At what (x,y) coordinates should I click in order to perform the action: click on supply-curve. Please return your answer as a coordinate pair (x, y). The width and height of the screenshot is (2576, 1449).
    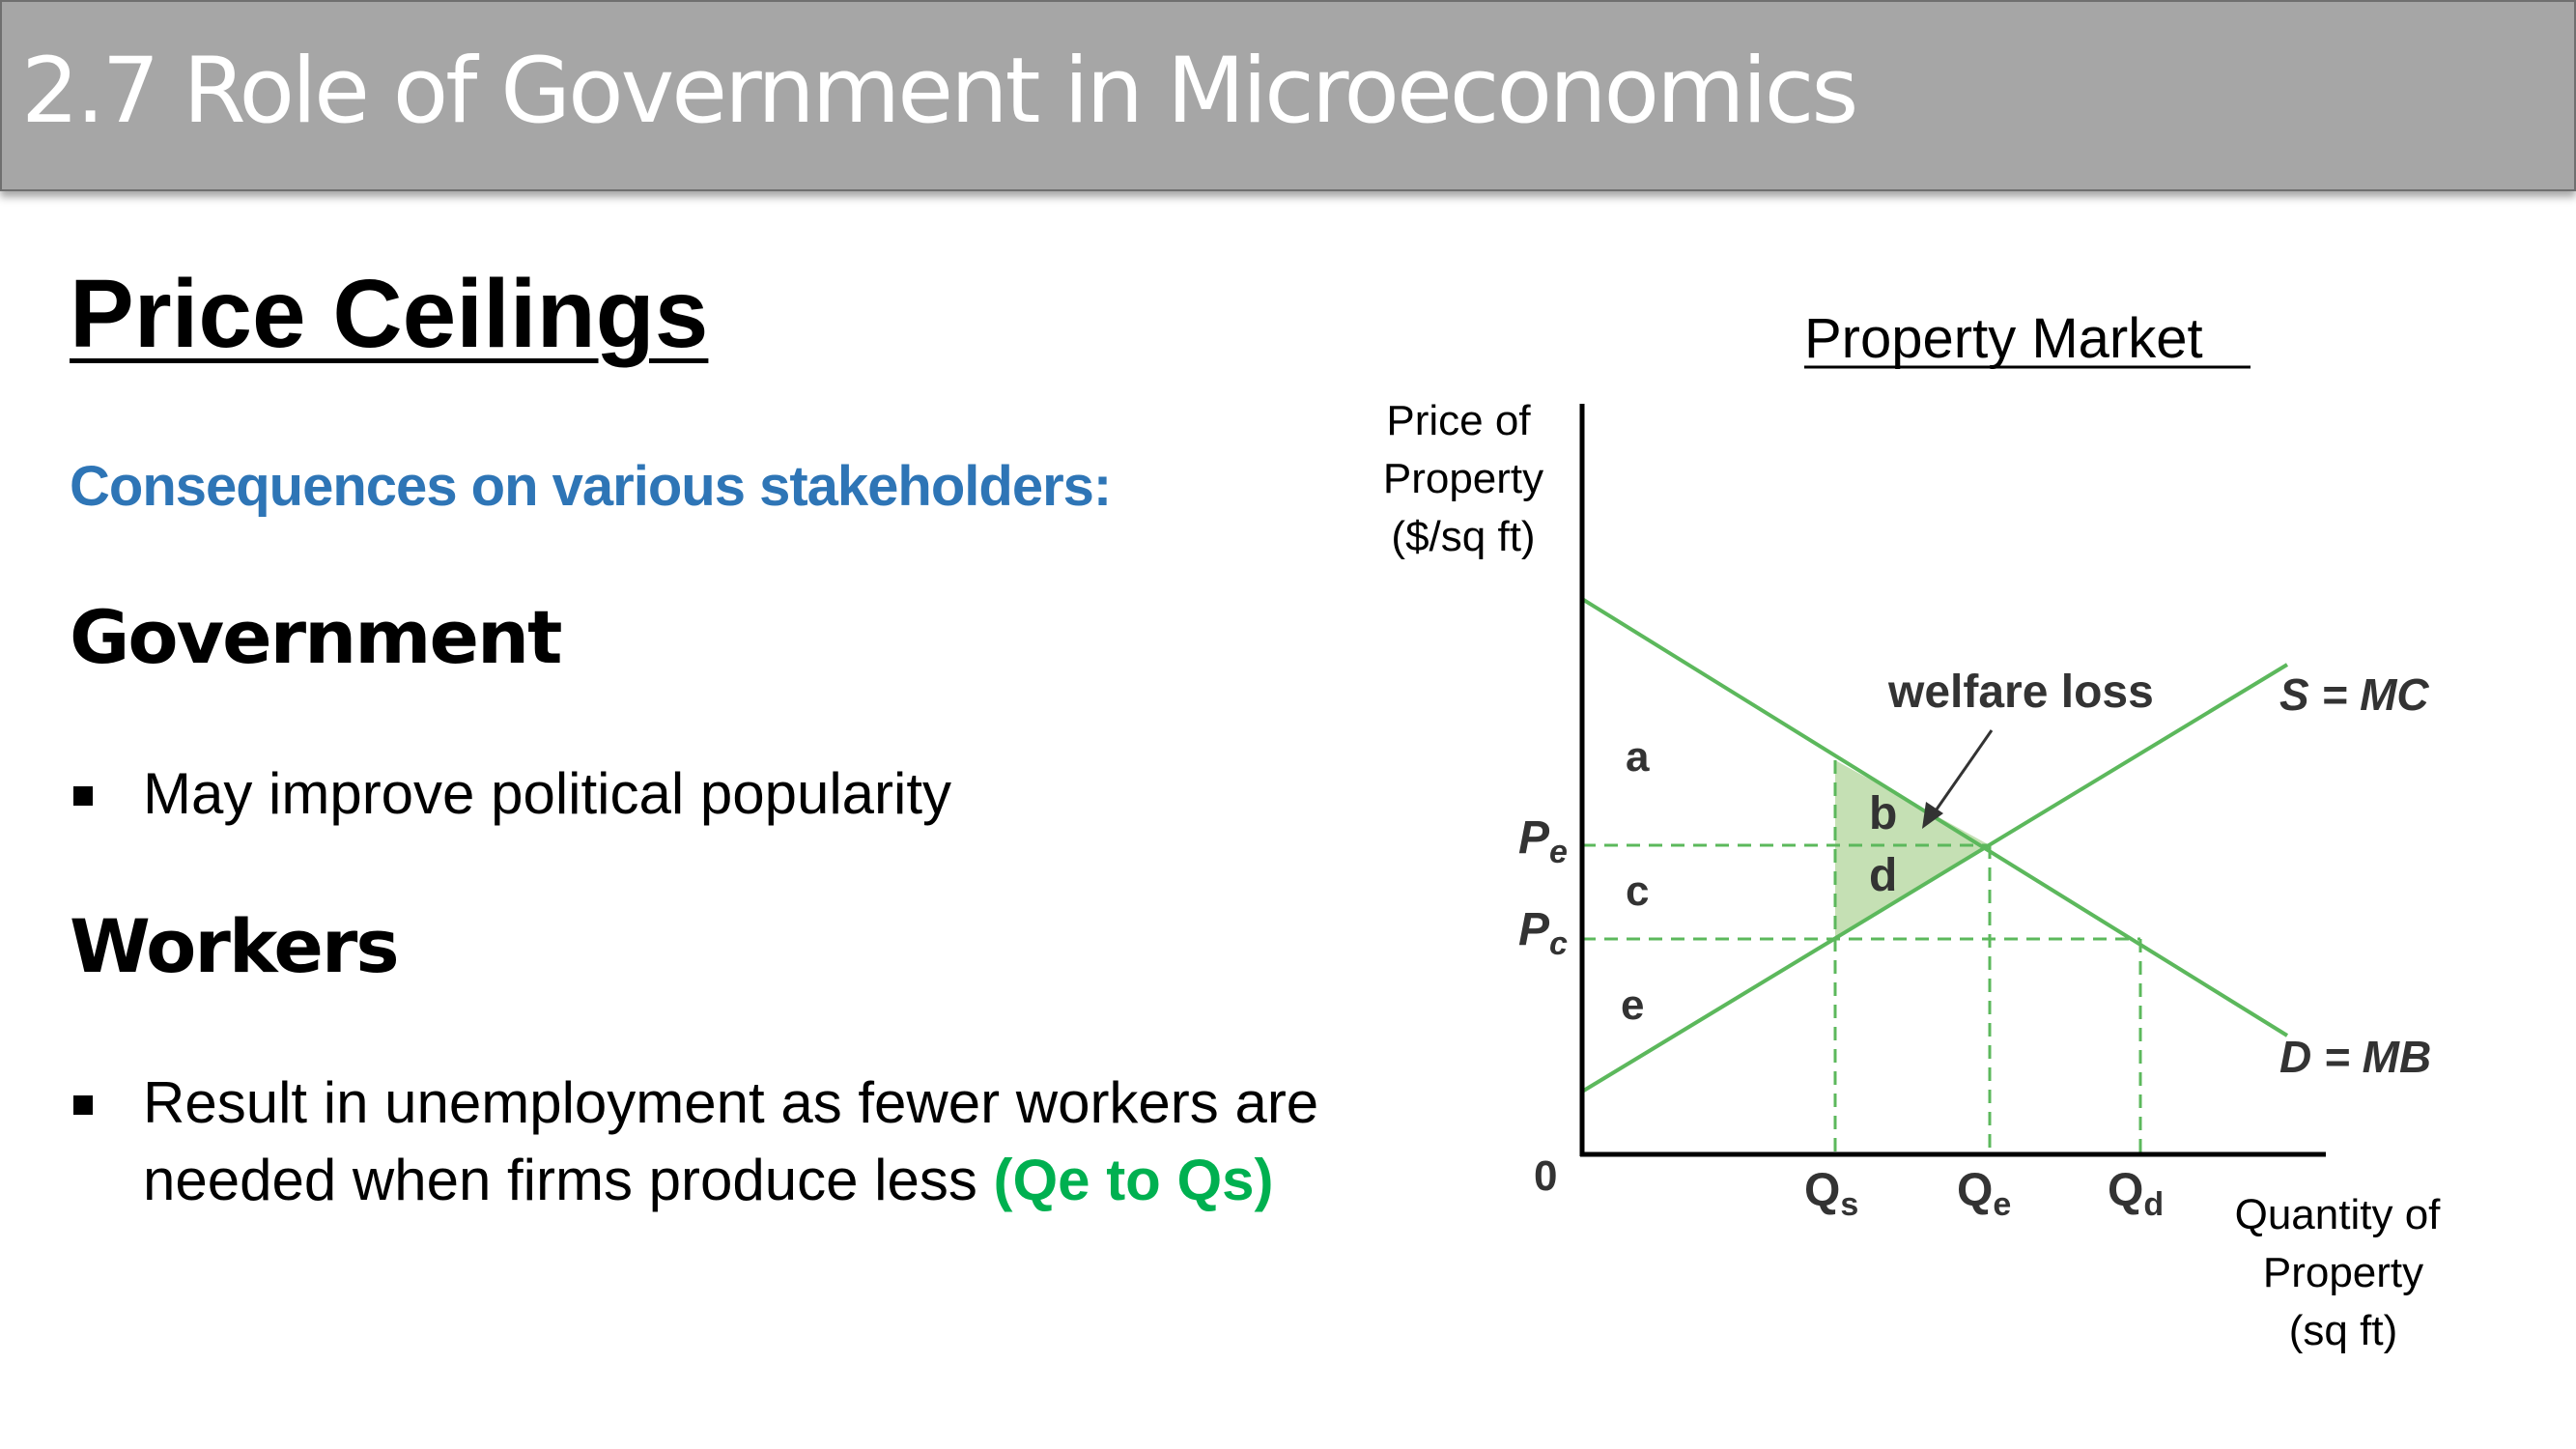
    Looking at the image, I should click on (1934, 878).